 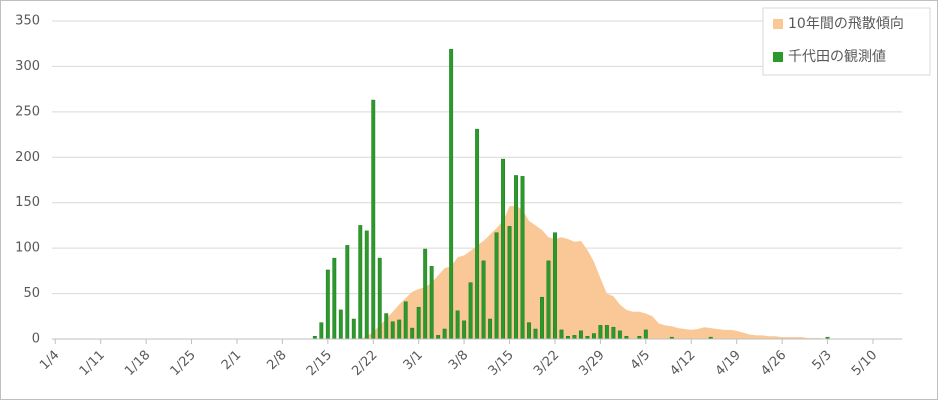 I want to click on y-tick-label: 0, so click(x=36, y=339).